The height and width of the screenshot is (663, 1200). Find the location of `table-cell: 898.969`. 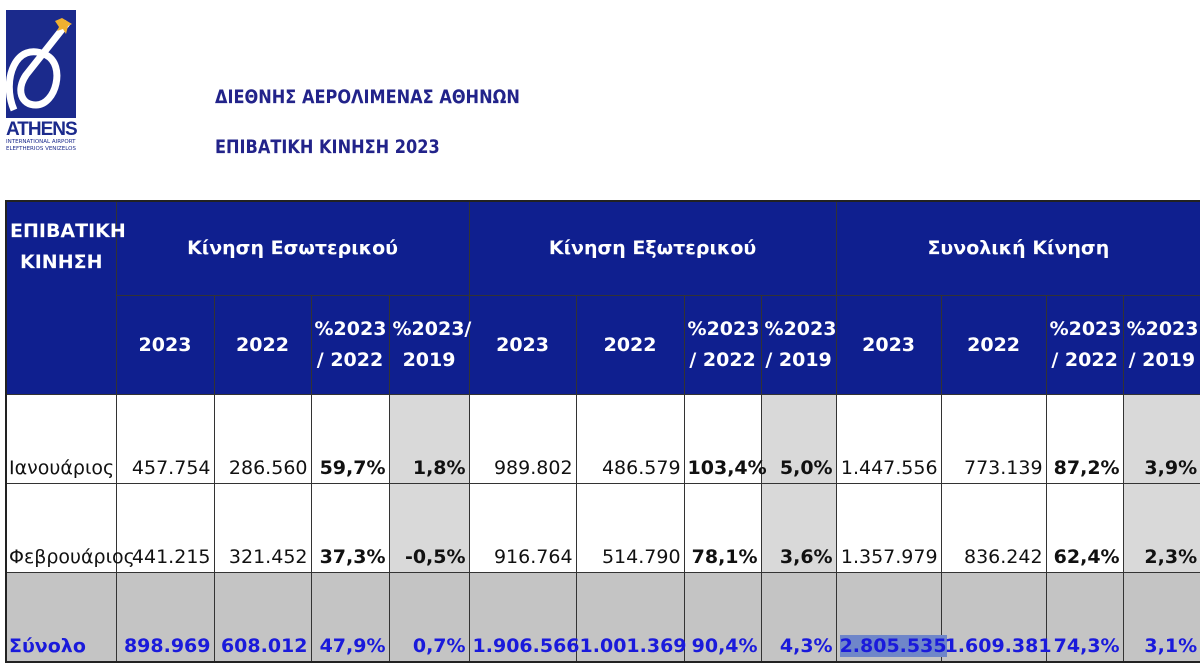

table-cell: 898.969 is located at coordinates (165, 617).